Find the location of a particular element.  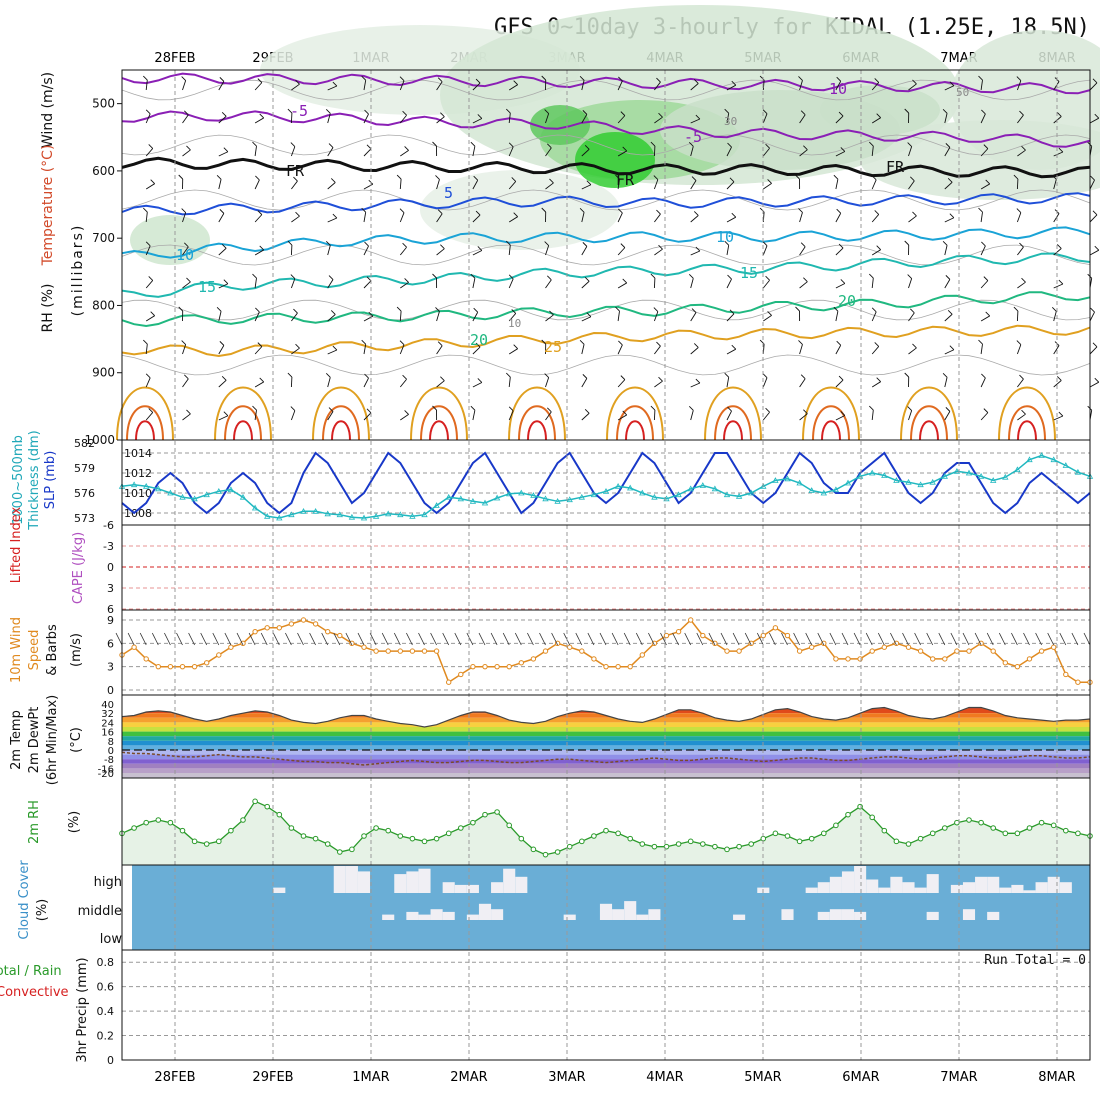

axis-label-wind: Wind (m/s) is located at coordinates (48, 110).